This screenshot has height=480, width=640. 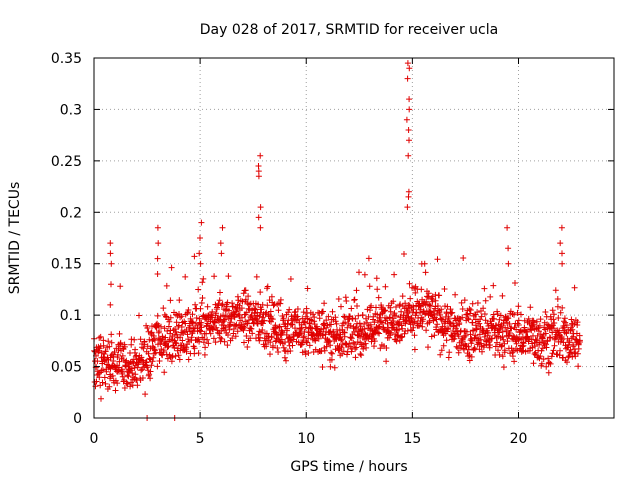 I want to click on y-tick-label: 0.35, so click(x=66, y=59).